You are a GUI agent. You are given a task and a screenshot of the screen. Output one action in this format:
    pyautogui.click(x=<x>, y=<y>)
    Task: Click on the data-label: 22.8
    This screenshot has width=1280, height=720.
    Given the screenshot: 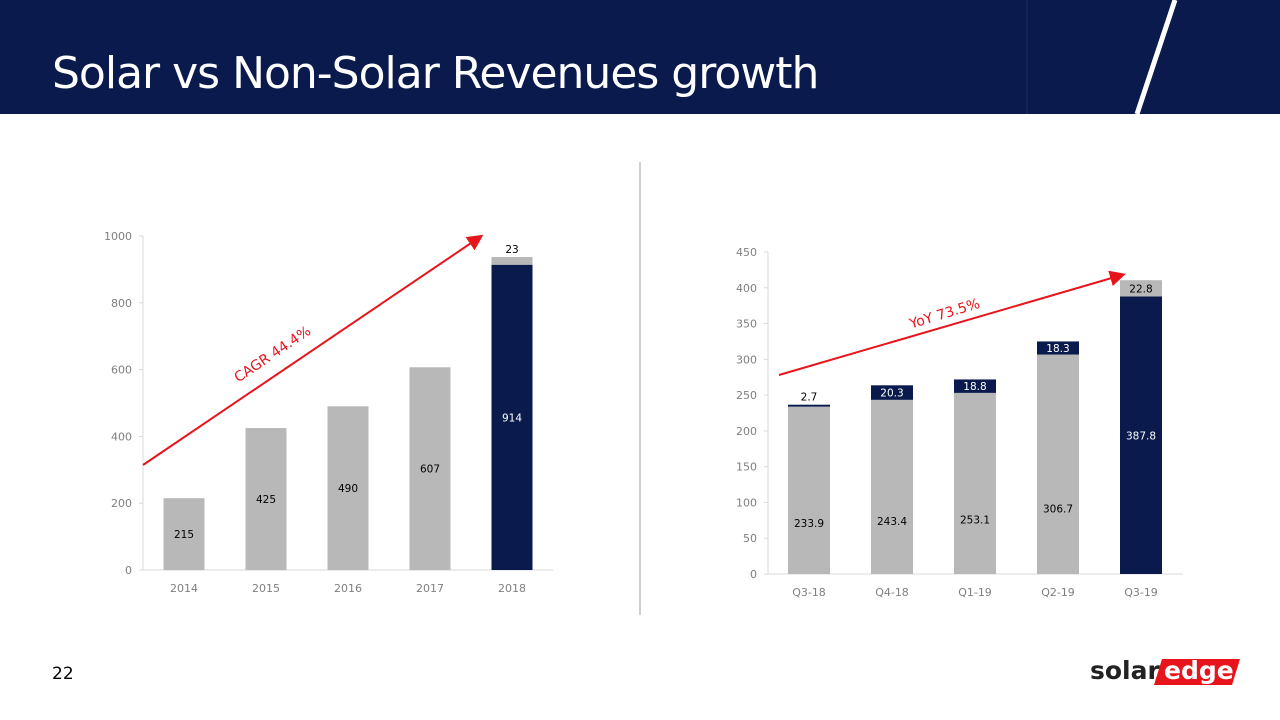 What is the action you would take?
    pyautogui.click(x=1140, y=289)
    